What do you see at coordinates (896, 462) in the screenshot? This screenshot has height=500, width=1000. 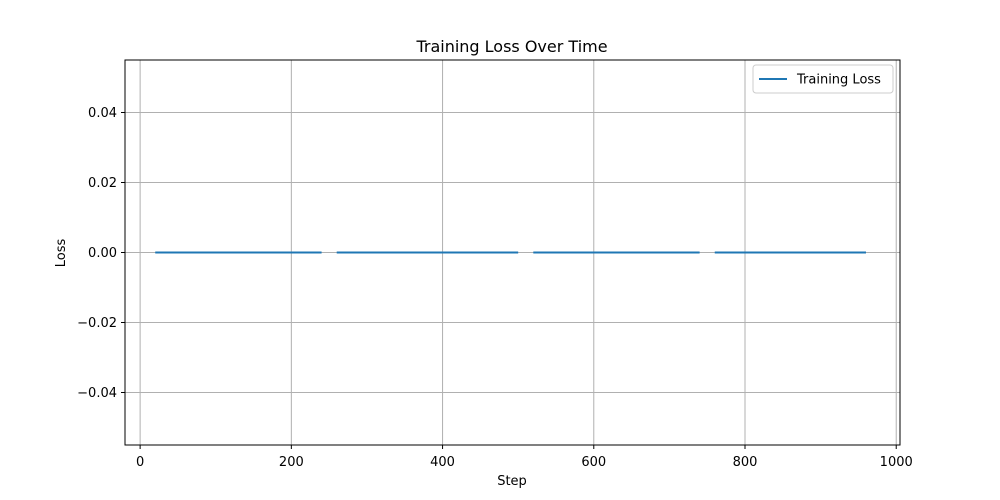 I see `x-tick-label: 1000` at bounding box center [896, 462].